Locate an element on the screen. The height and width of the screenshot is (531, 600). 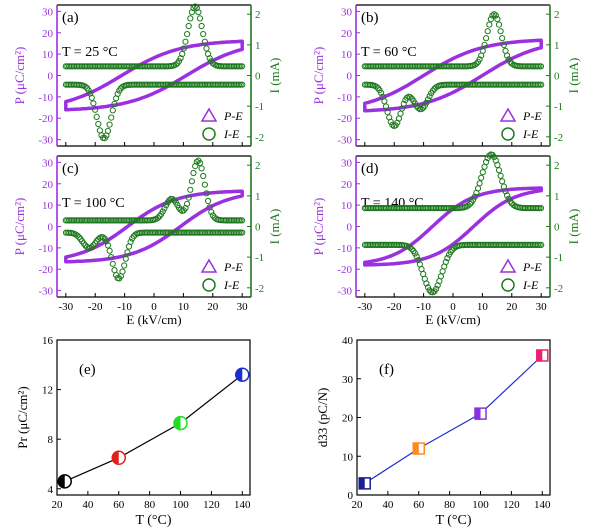
panel-label: (c) is located at coordinates (70, 169).